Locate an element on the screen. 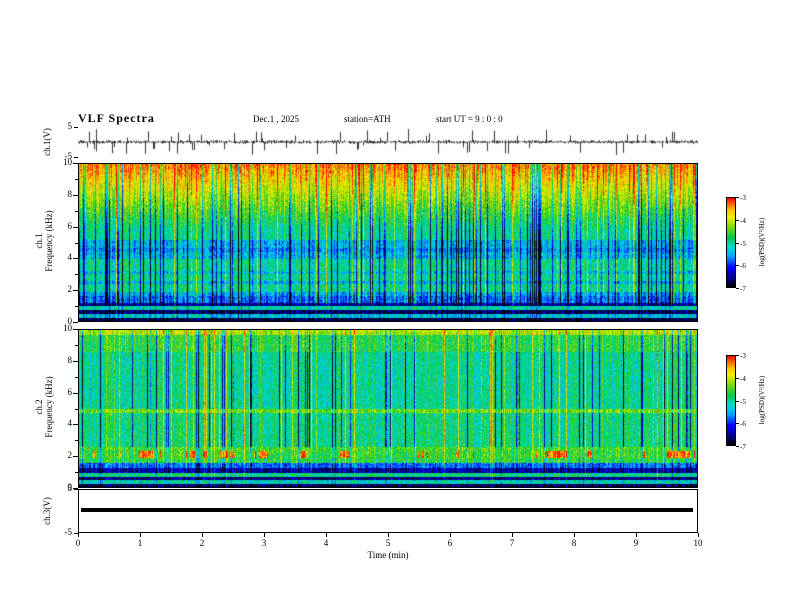 The image size is (792, 612). ch1-spec-ytick-label: 6 is located at coordinates (70, 226).